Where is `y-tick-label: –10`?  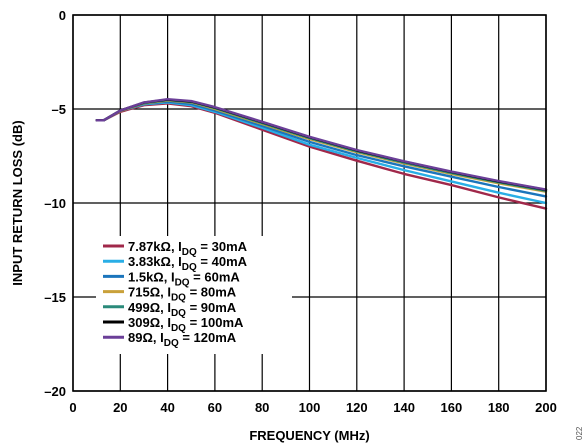
y-tick-label: –10 is located at coordinates (55, 203).